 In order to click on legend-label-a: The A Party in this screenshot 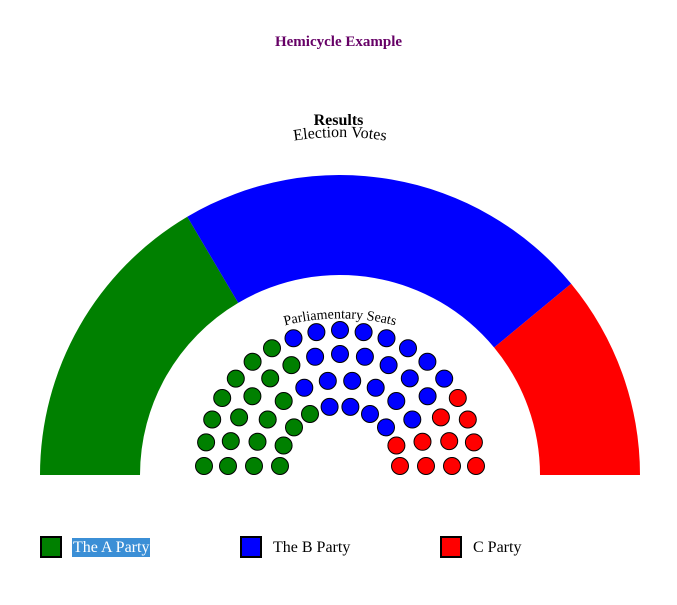, I will do `click(111, 547)`.